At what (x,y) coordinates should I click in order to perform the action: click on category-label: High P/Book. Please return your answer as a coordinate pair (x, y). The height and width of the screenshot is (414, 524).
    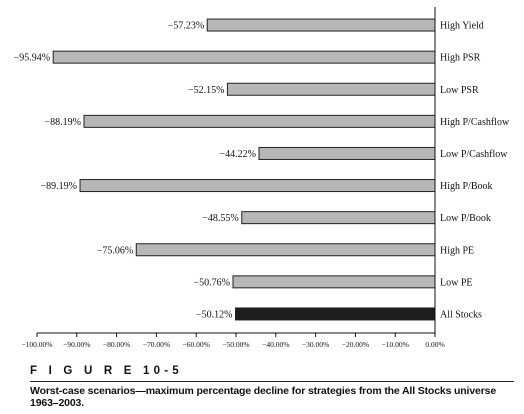
    Looking at the image, I should click on (466, 186).